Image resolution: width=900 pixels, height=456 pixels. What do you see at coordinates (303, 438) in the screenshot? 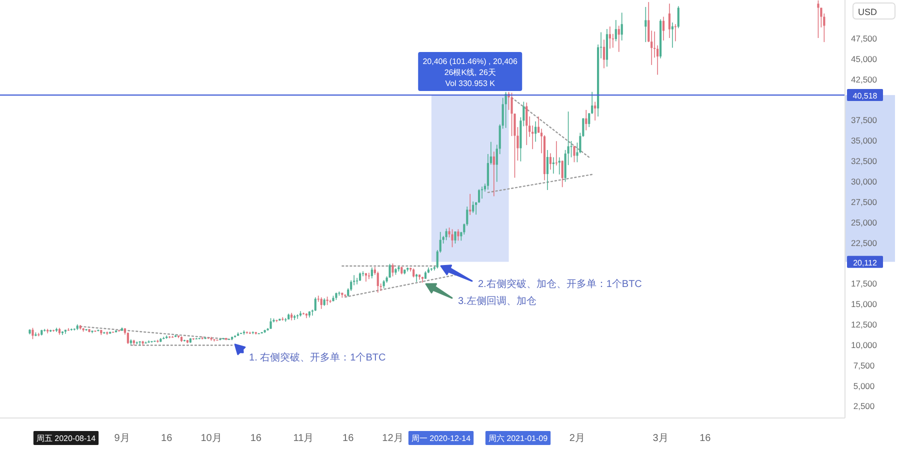
I see `x-tick-label: 11月` at bounding box center [303, 438].